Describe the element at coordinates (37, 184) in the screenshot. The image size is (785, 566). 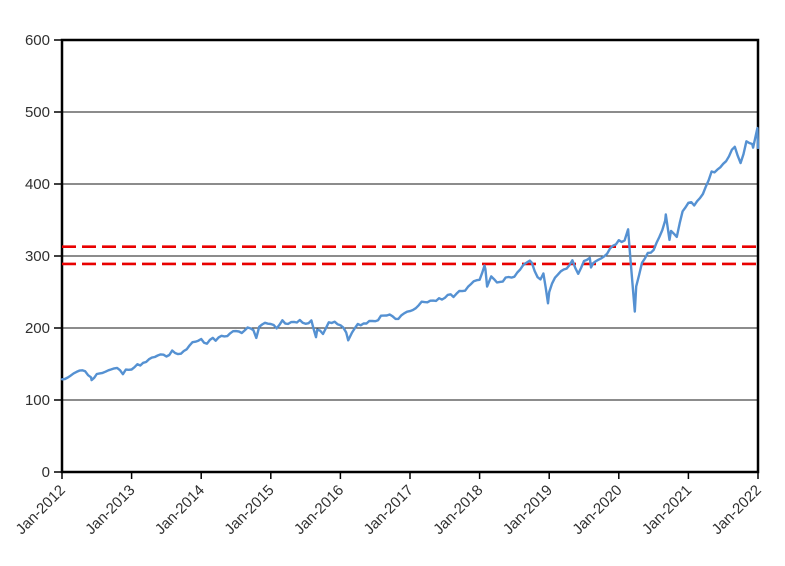
I see `y-axis-tick-label: 400` at that location.